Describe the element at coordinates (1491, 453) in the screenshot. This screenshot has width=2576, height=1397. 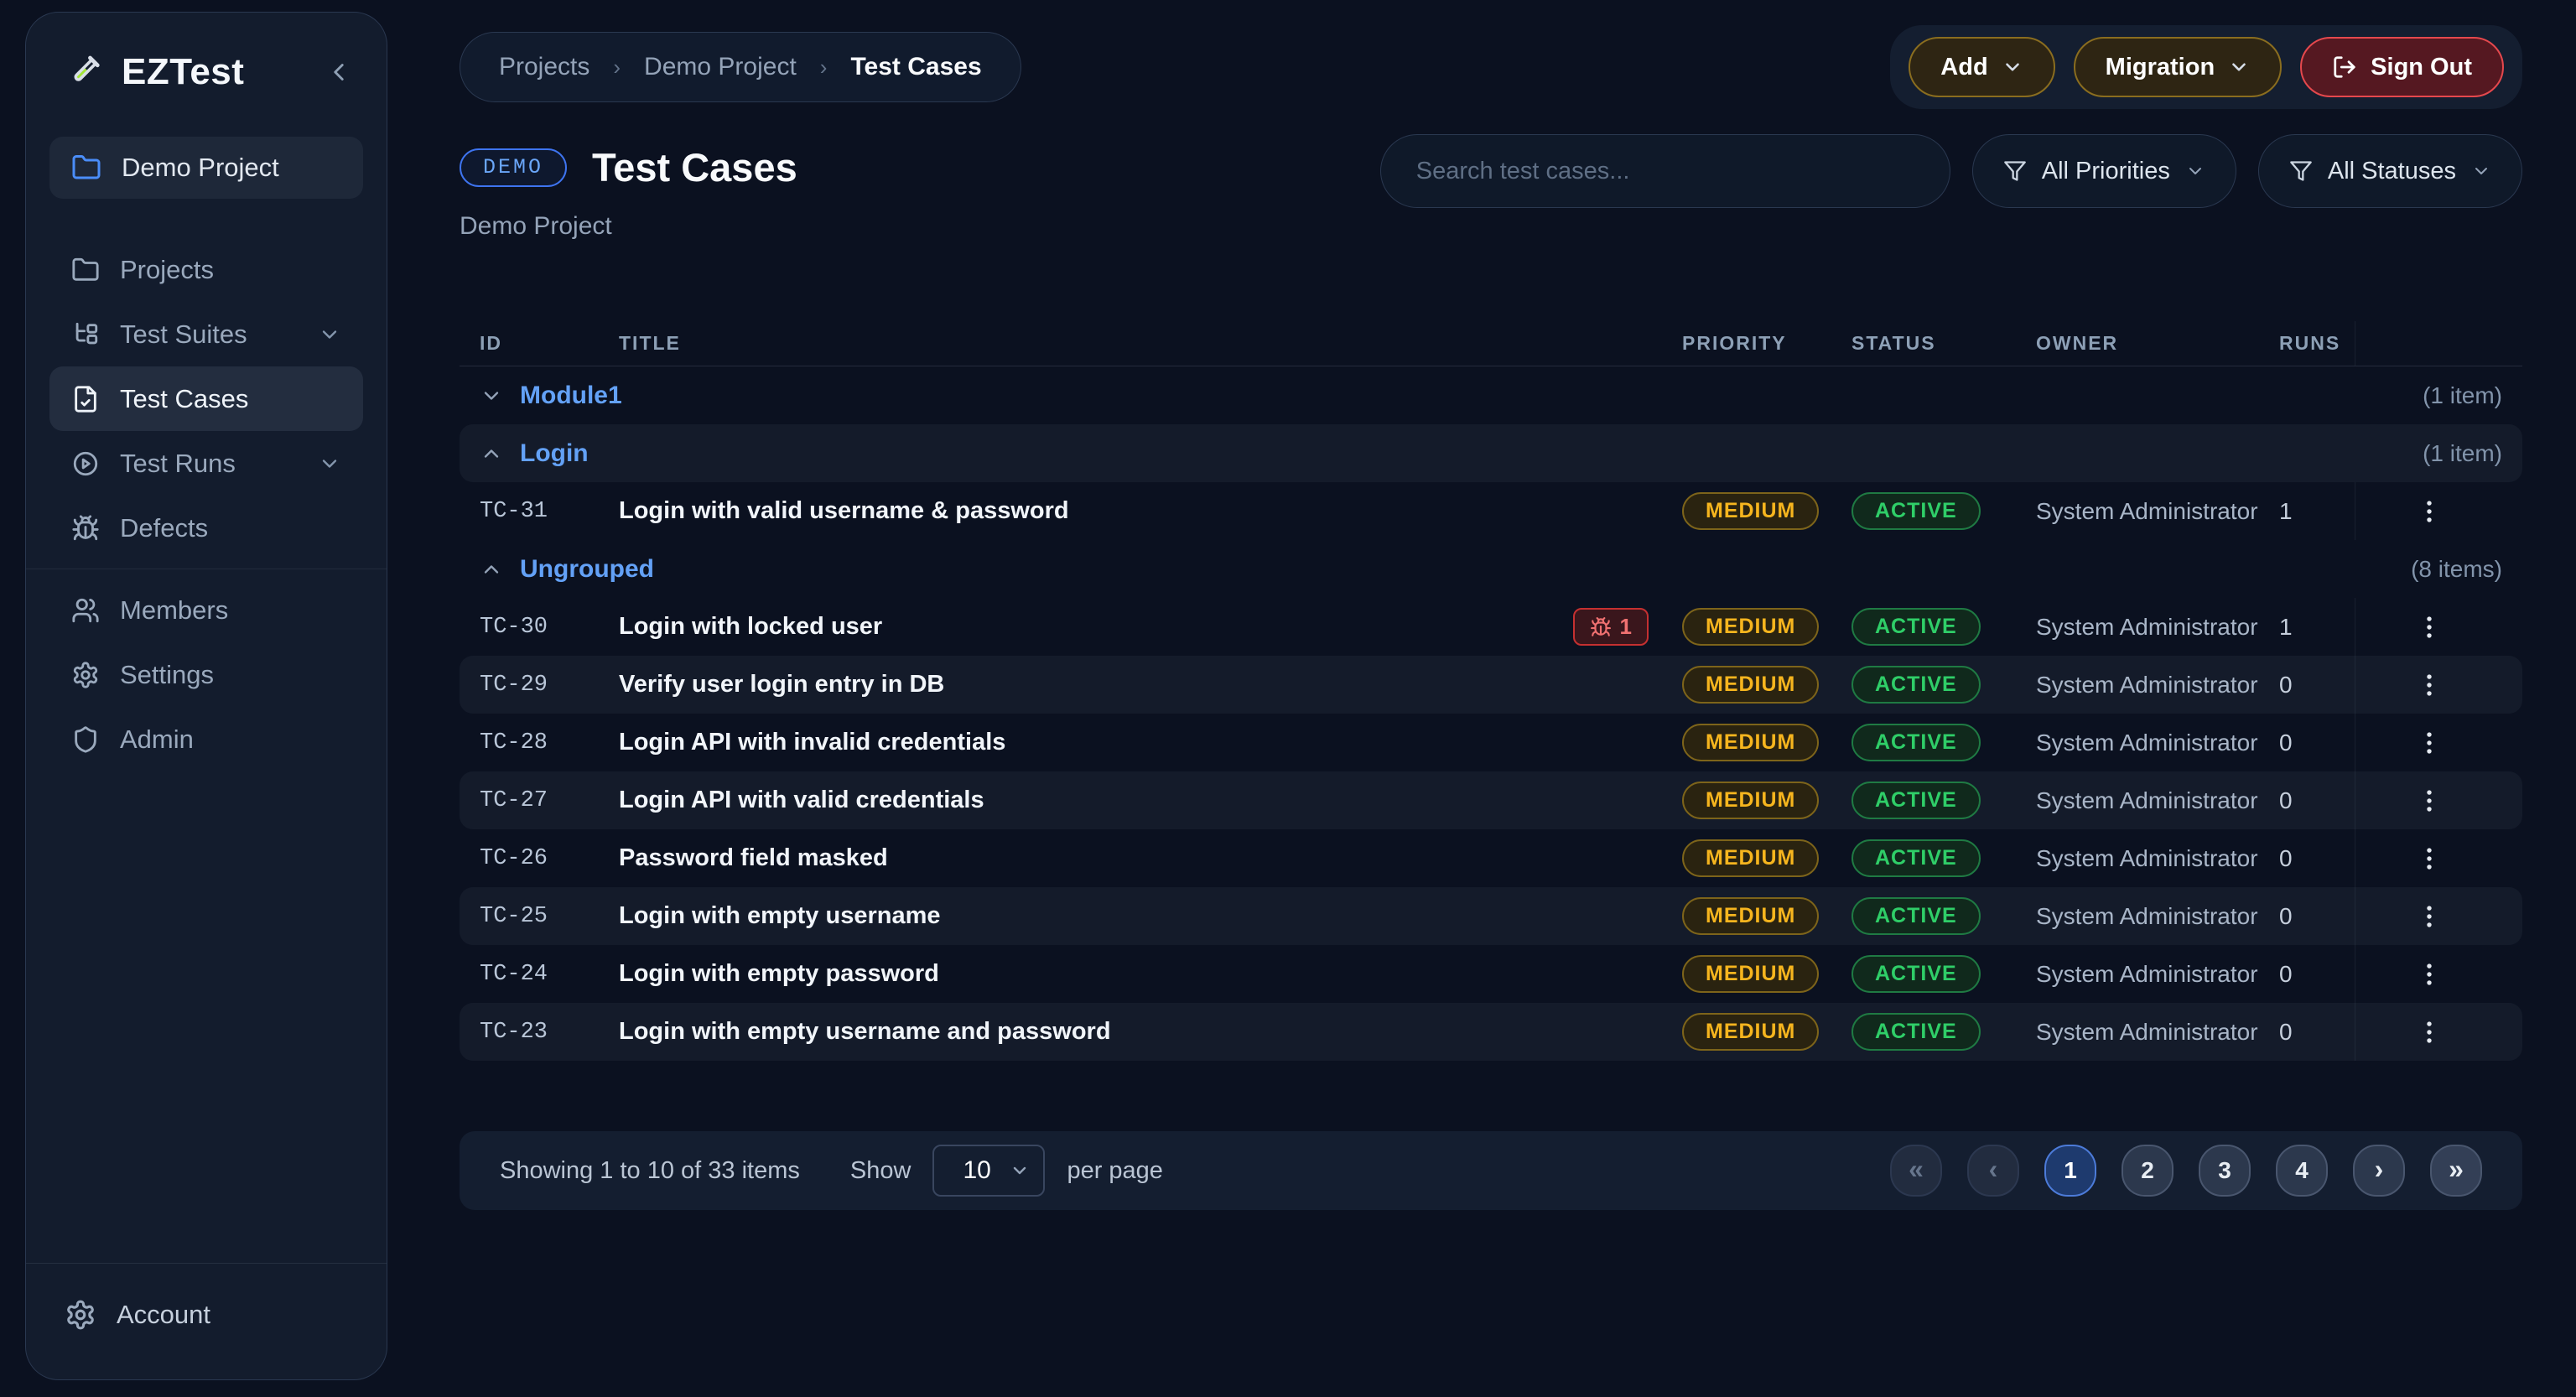
I see `group-row-login: Login (1 item)` at that location.